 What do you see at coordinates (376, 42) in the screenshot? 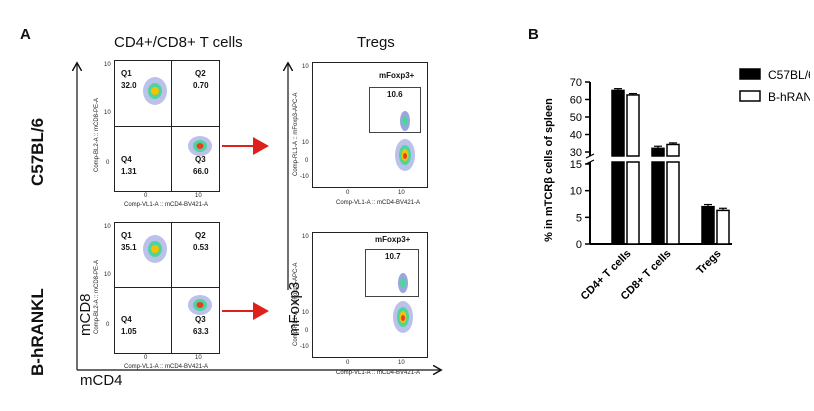
I see `col2-header: Tregs` at bounding box center [376, 42].